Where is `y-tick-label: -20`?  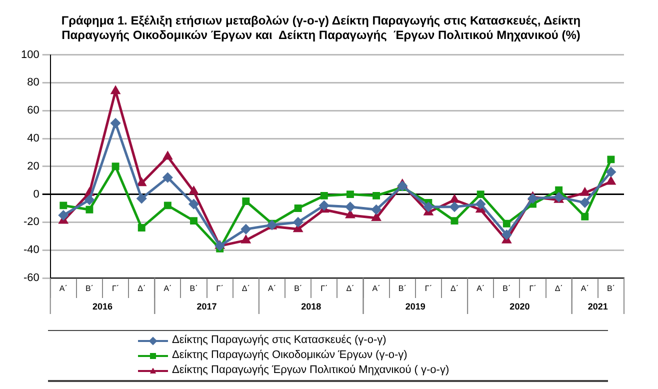
y-tick-label: -20 is located at coordinates (31, 222).